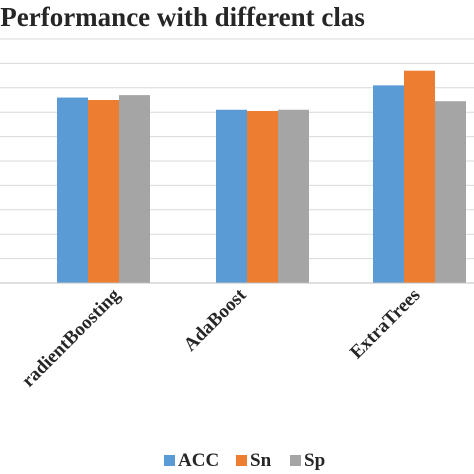 The image size is (474, 474). What do you see at coordinates (169, 460) in the screenshot?
I see `legend-swatch-acc` at bounding box center [169, 460].